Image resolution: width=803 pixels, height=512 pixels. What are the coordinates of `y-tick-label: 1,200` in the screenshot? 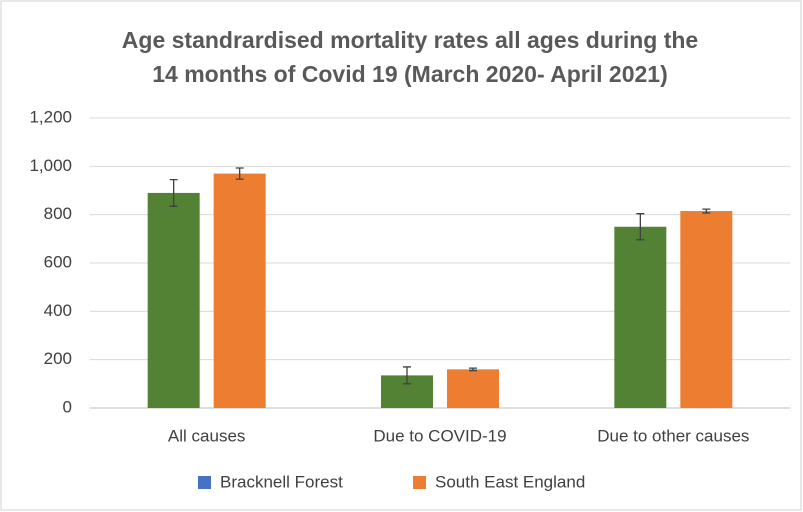 It's located at (50, 116).